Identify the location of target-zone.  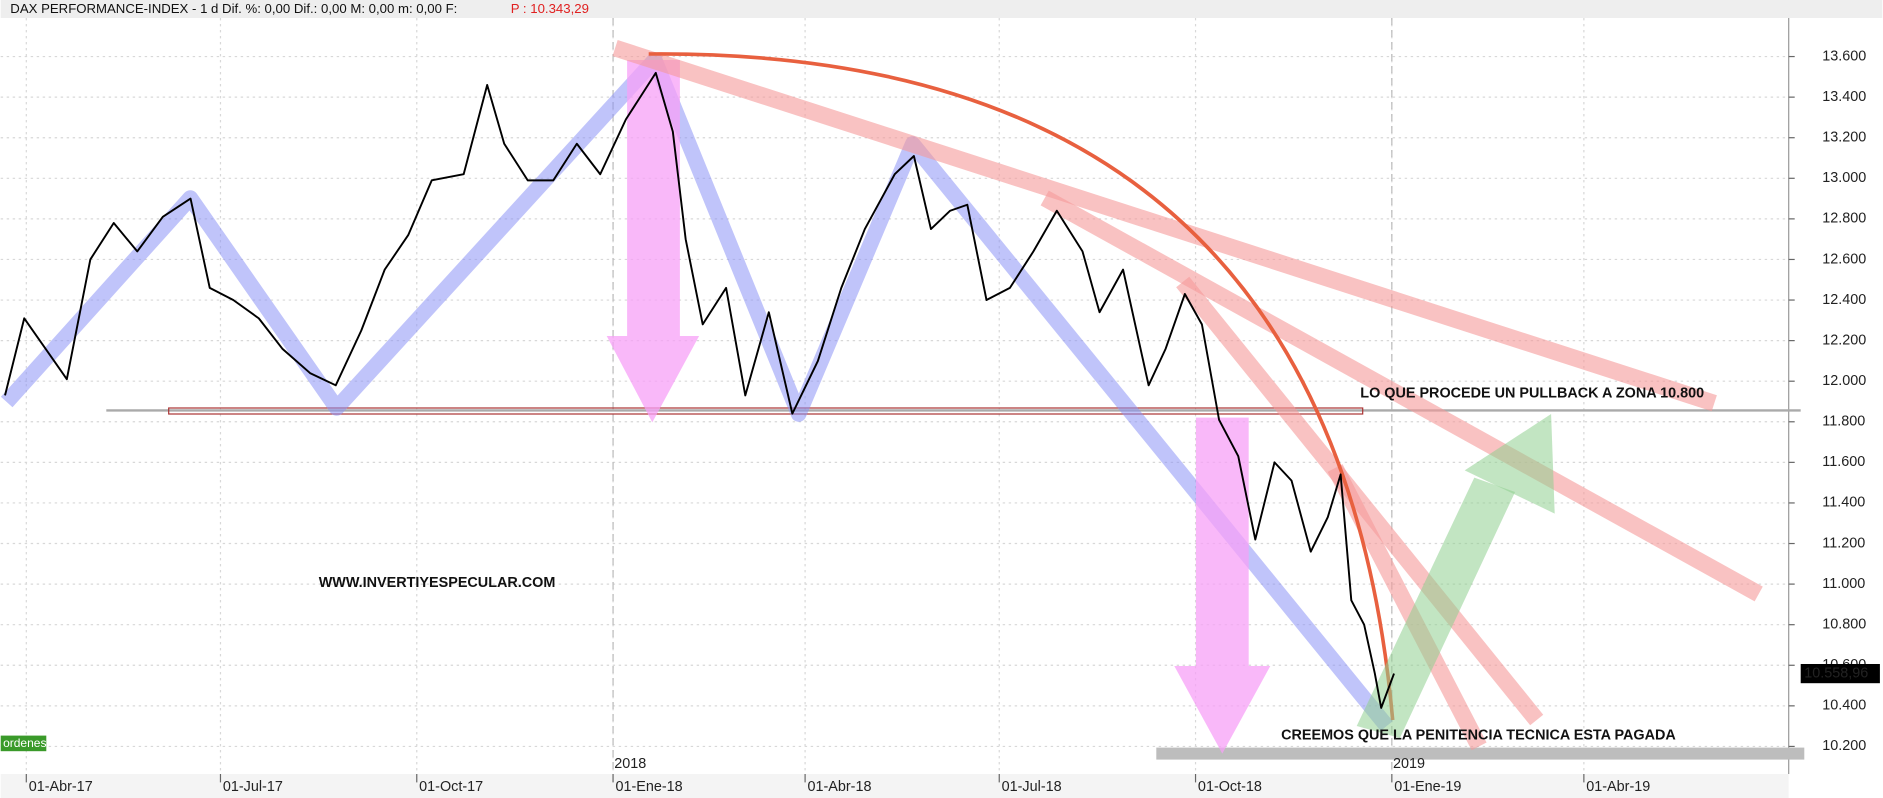
(1480, 753).